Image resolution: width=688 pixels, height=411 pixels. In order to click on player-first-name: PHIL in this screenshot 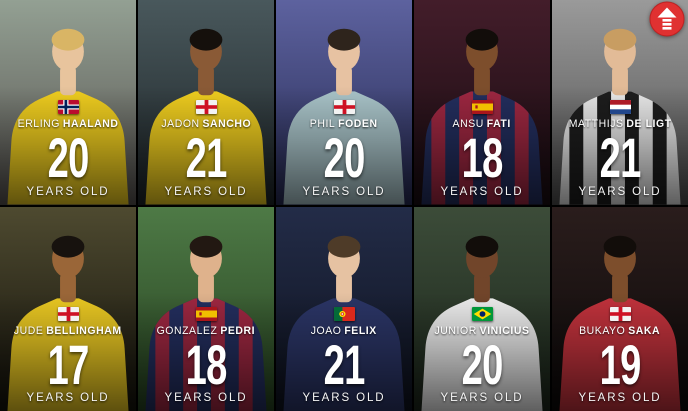, I will do `click(323, 124)`.